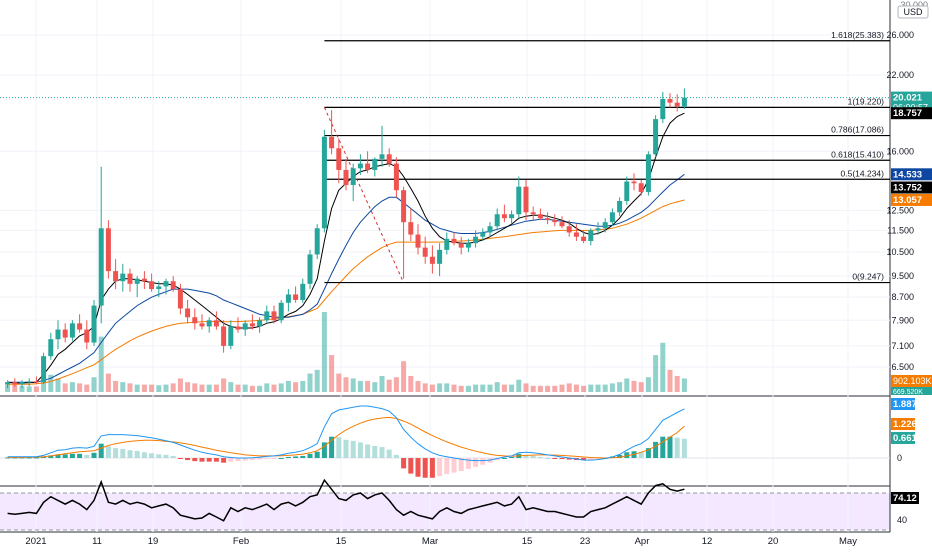  Describe the element at coordinates (445, 441) in the screenshot. I see `macd-indicator` at that location.